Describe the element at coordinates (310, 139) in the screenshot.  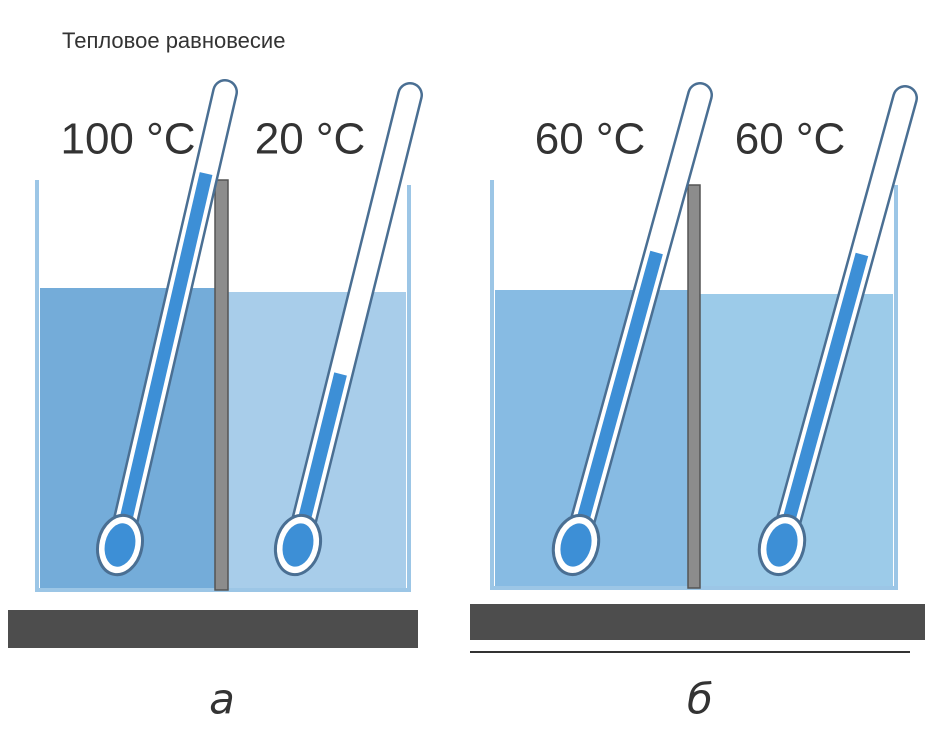
I see `temp-right: 20 °C` at that location.